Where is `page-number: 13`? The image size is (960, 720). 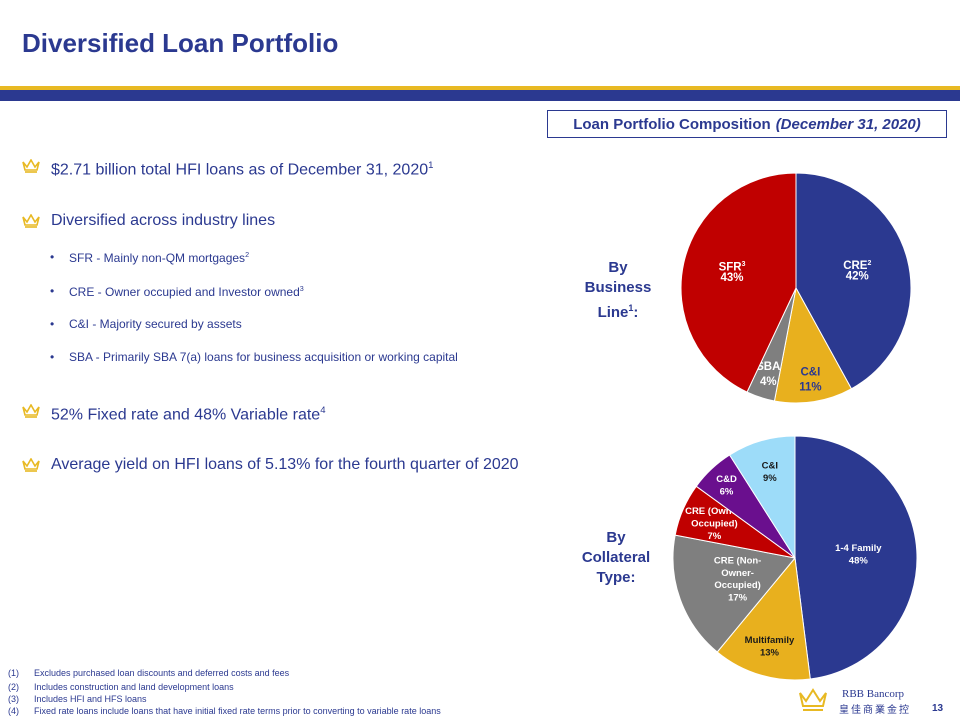
page-number: 13 is located at coordinates (938, 708).